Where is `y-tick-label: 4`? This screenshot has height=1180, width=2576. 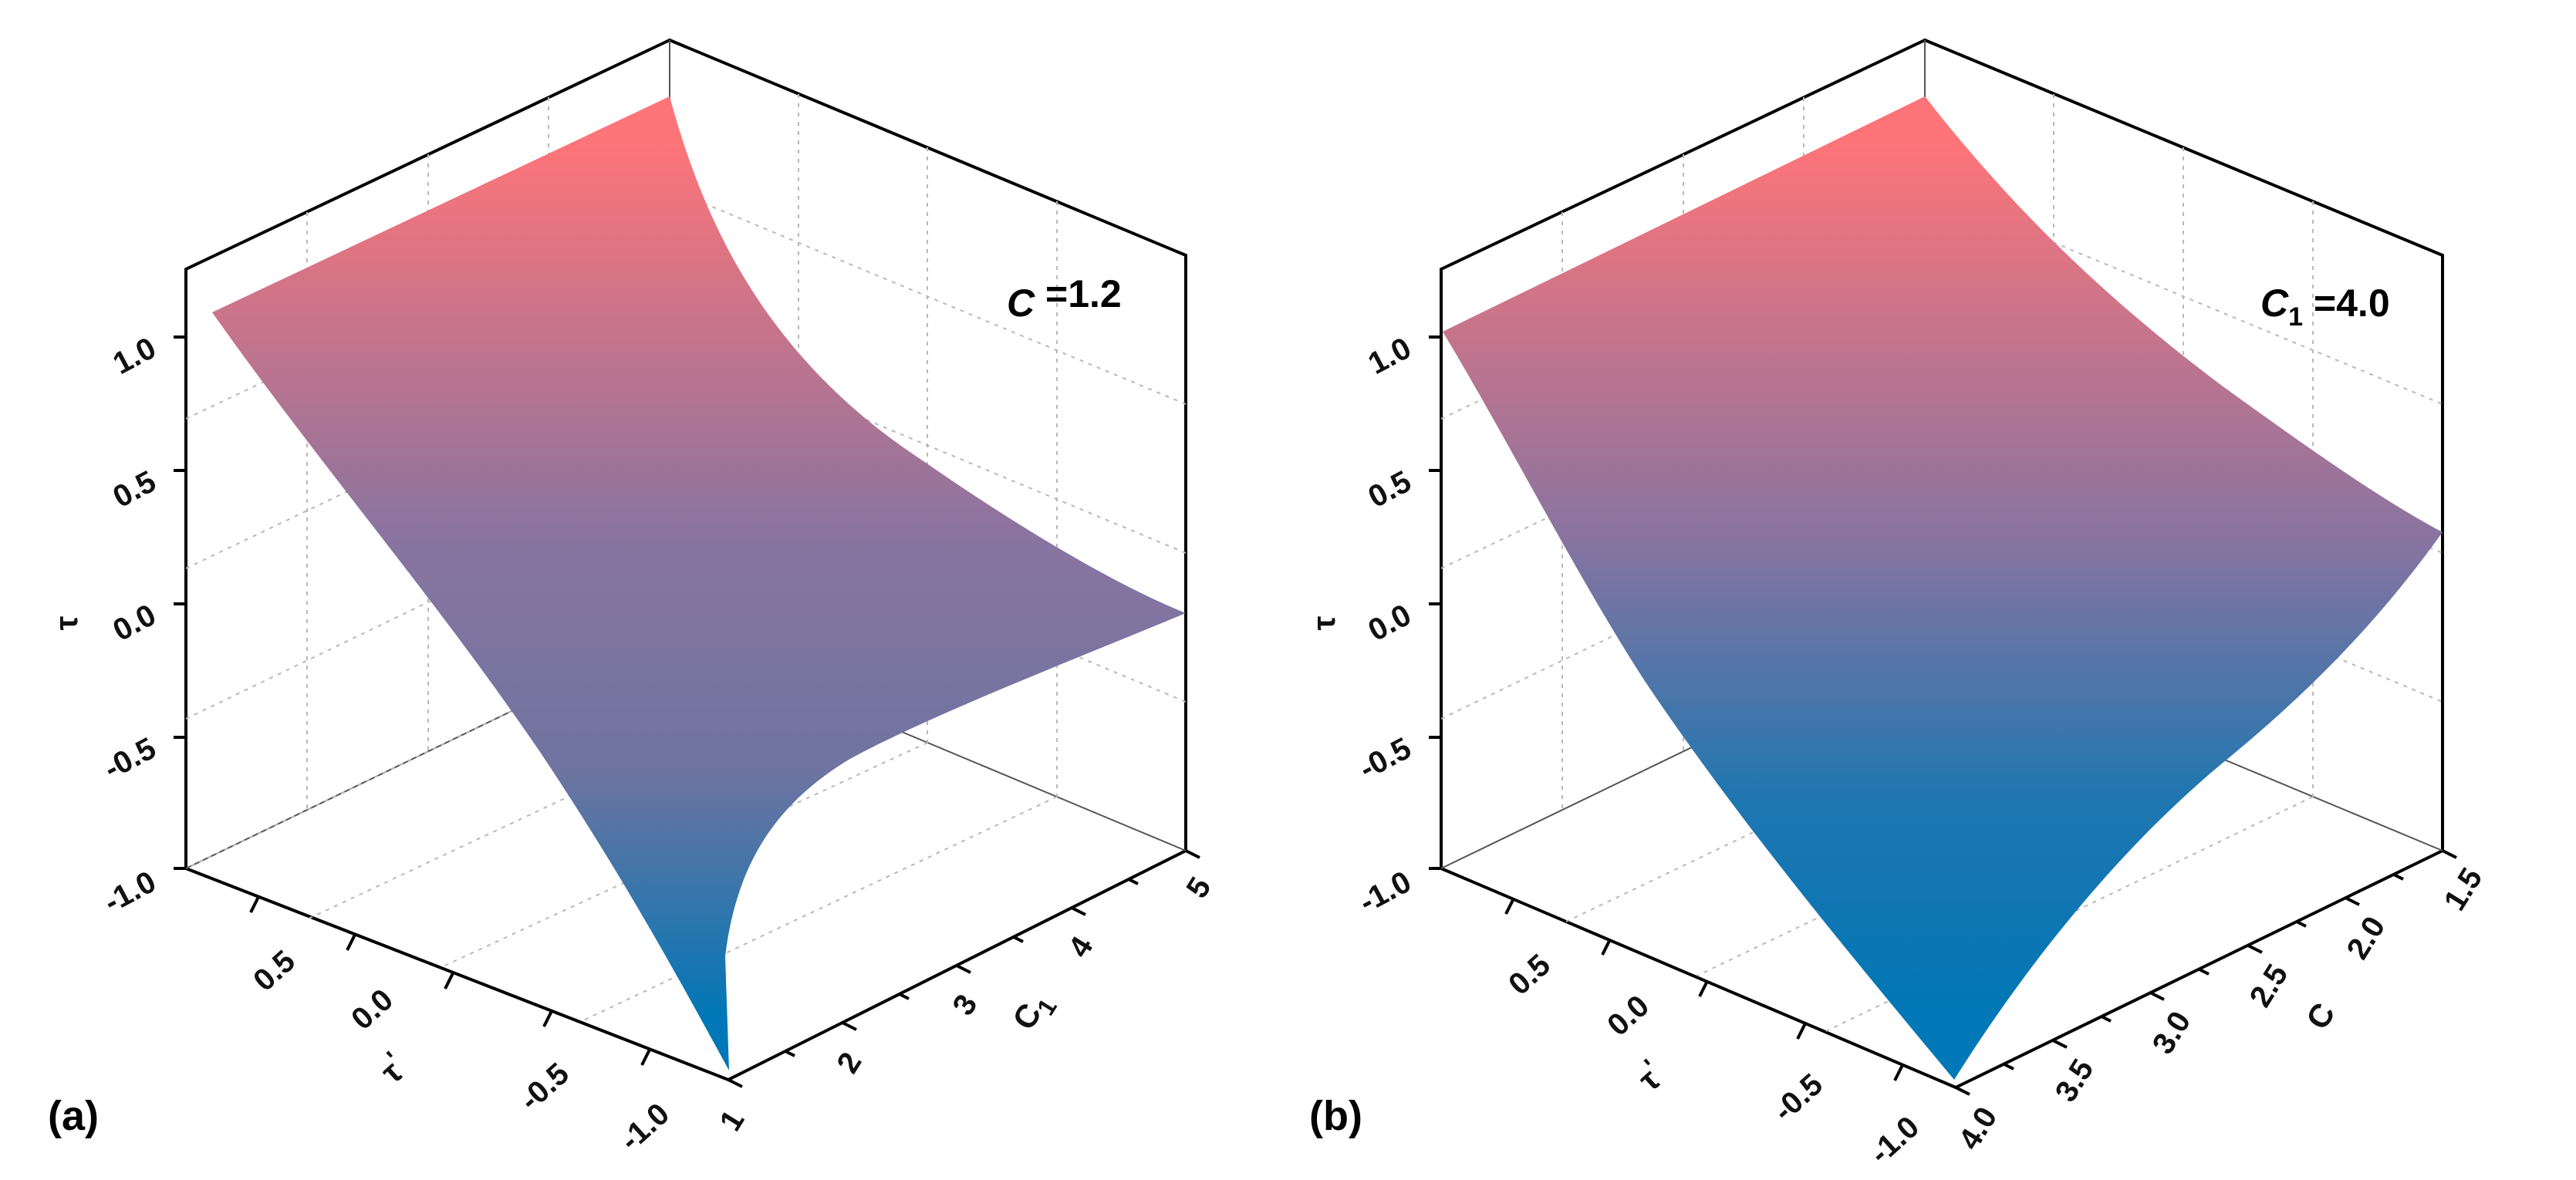
y-tick-label: 4 is located at coordinates (1081, 947).